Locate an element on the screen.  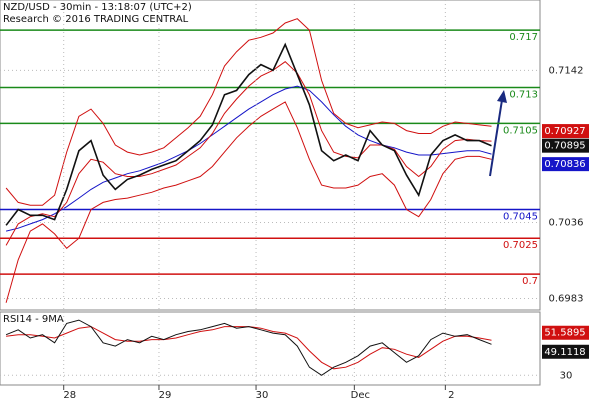
level-label: 0.7025 is located at coordinates (520, 245).